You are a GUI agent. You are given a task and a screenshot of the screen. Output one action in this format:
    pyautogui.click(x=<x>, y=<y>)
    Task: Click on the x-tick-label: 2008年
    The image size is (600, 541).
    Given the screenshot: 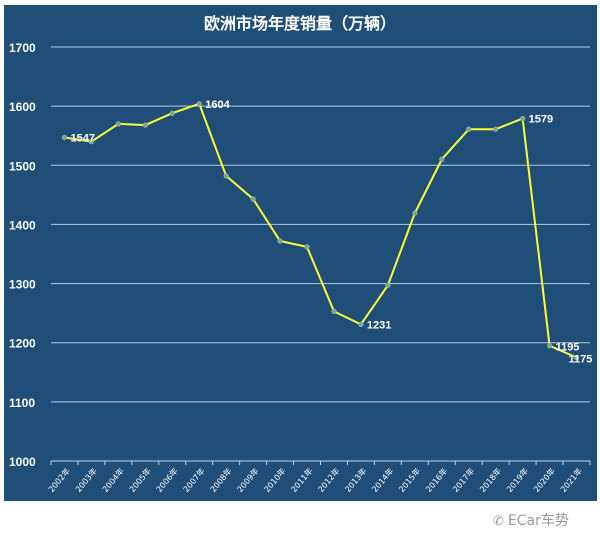 What is the action you would take?
    pyautogui.click(x=221, y=480)
    